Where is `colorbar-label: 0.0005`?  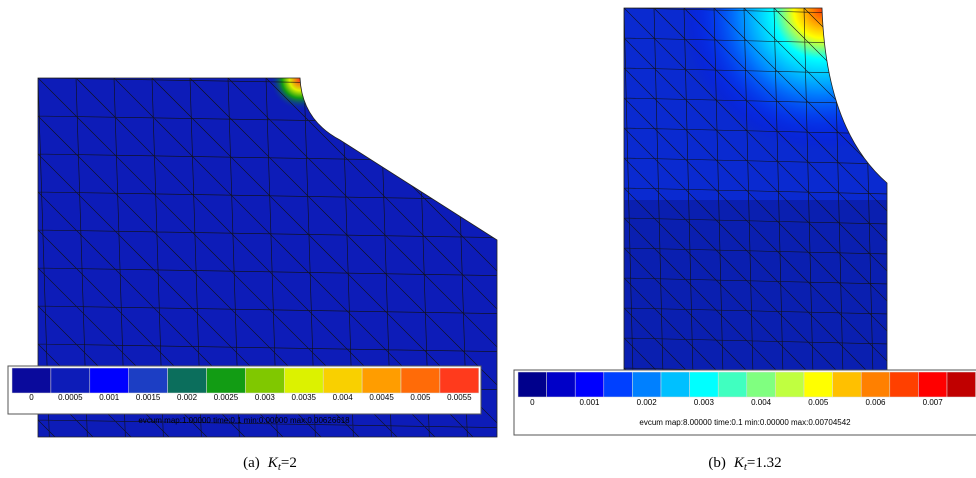
colorbar-label: 0.0005 is located at coordinates (70, 397).